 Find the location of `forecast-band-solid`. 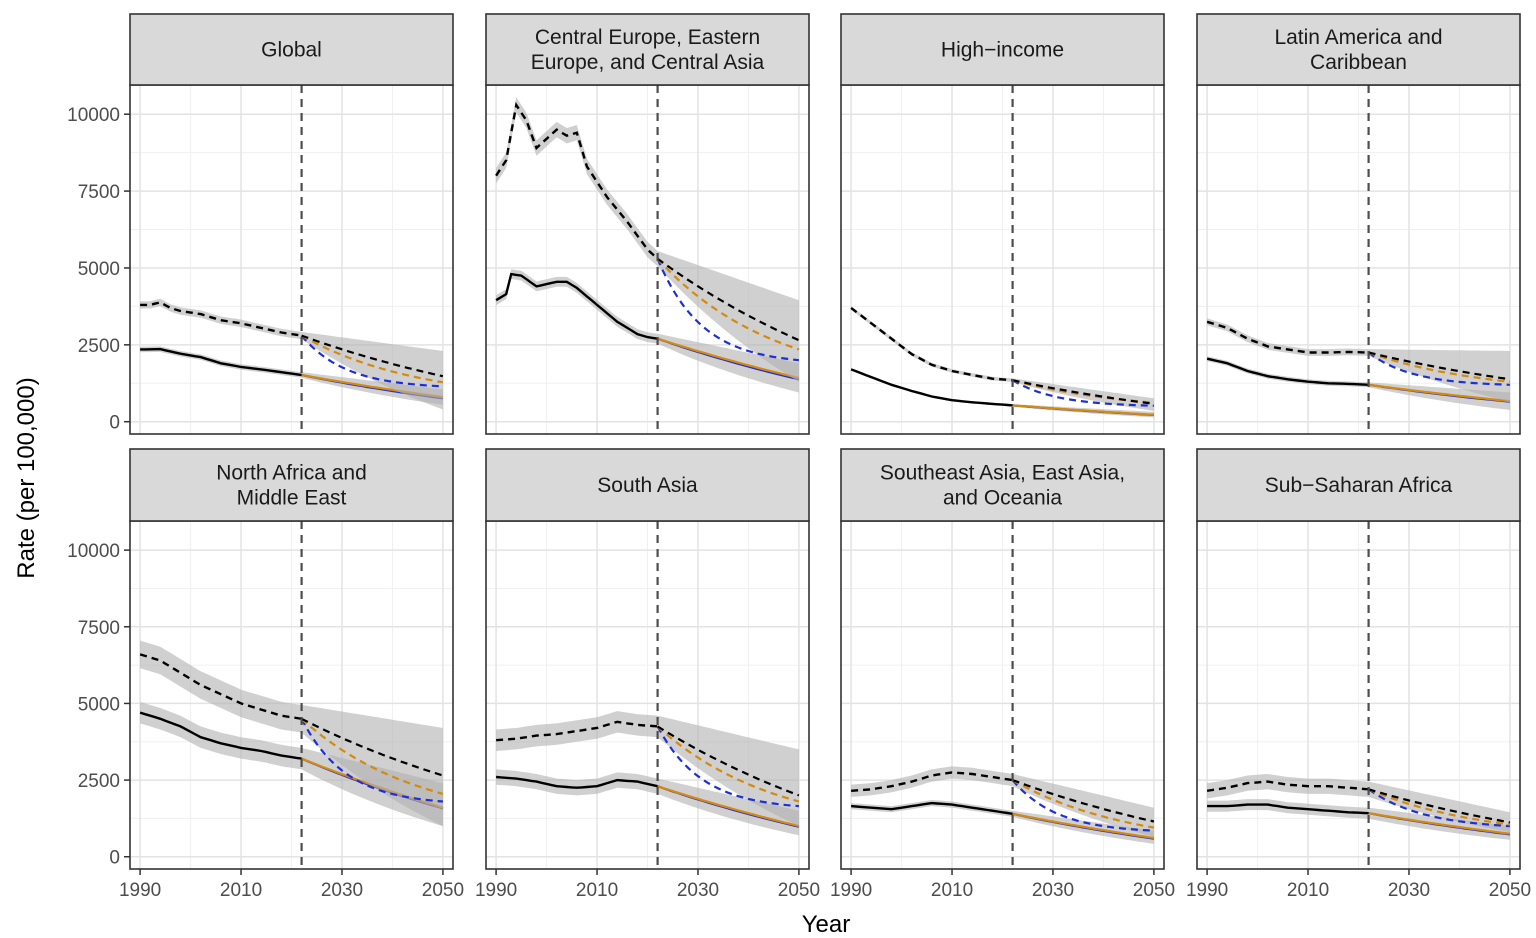

forecast-band-solid is located at coordinates (728, 363).